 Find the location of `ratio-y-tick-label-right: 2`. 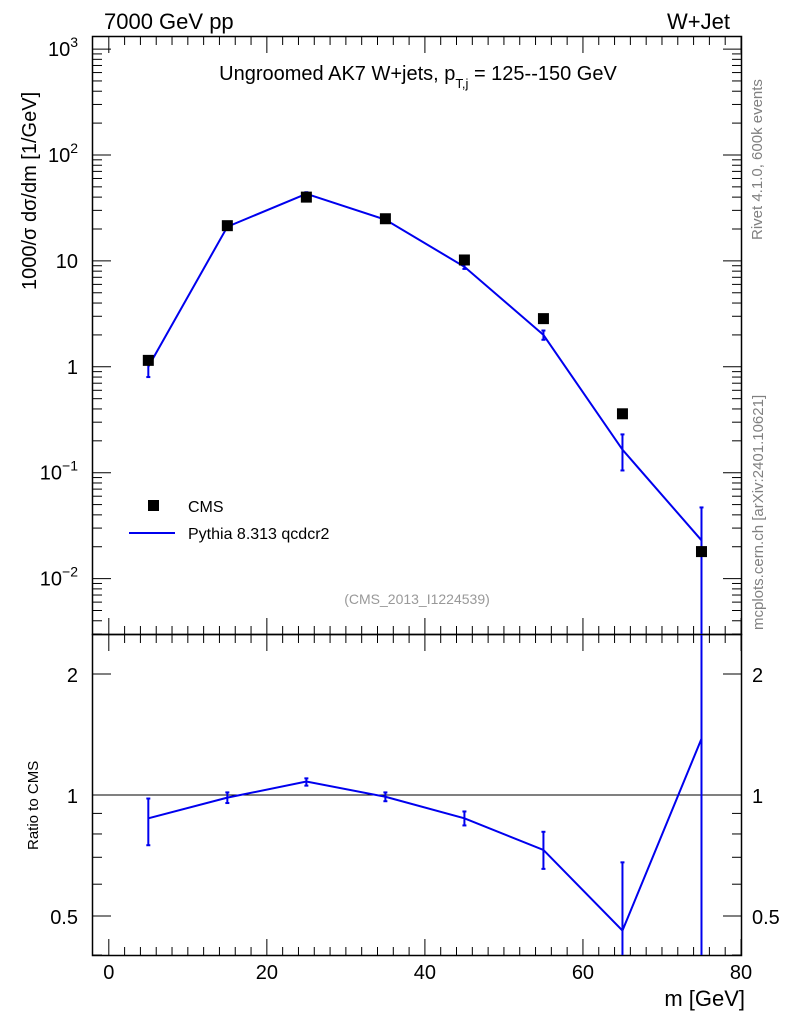

ratio-y-tick-label-right: 2 is located at coordinates (757, 676).